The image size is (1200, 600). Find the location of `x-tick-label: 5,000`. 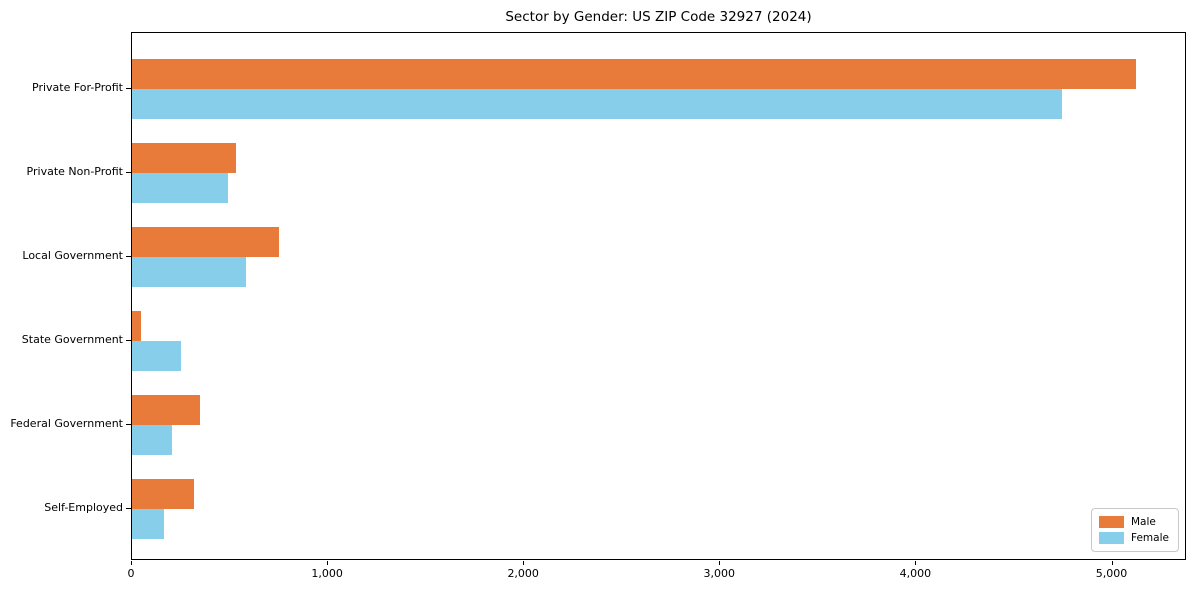

x-tick-label: 5,000 is located at coordinates (1111, 573).